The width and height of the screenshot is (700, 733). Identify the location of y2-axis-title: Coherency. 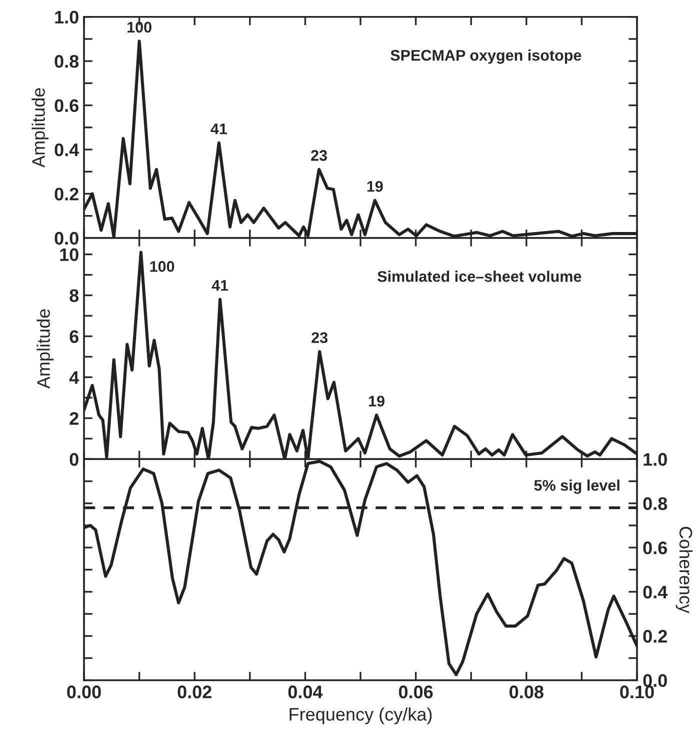
(684, 570).